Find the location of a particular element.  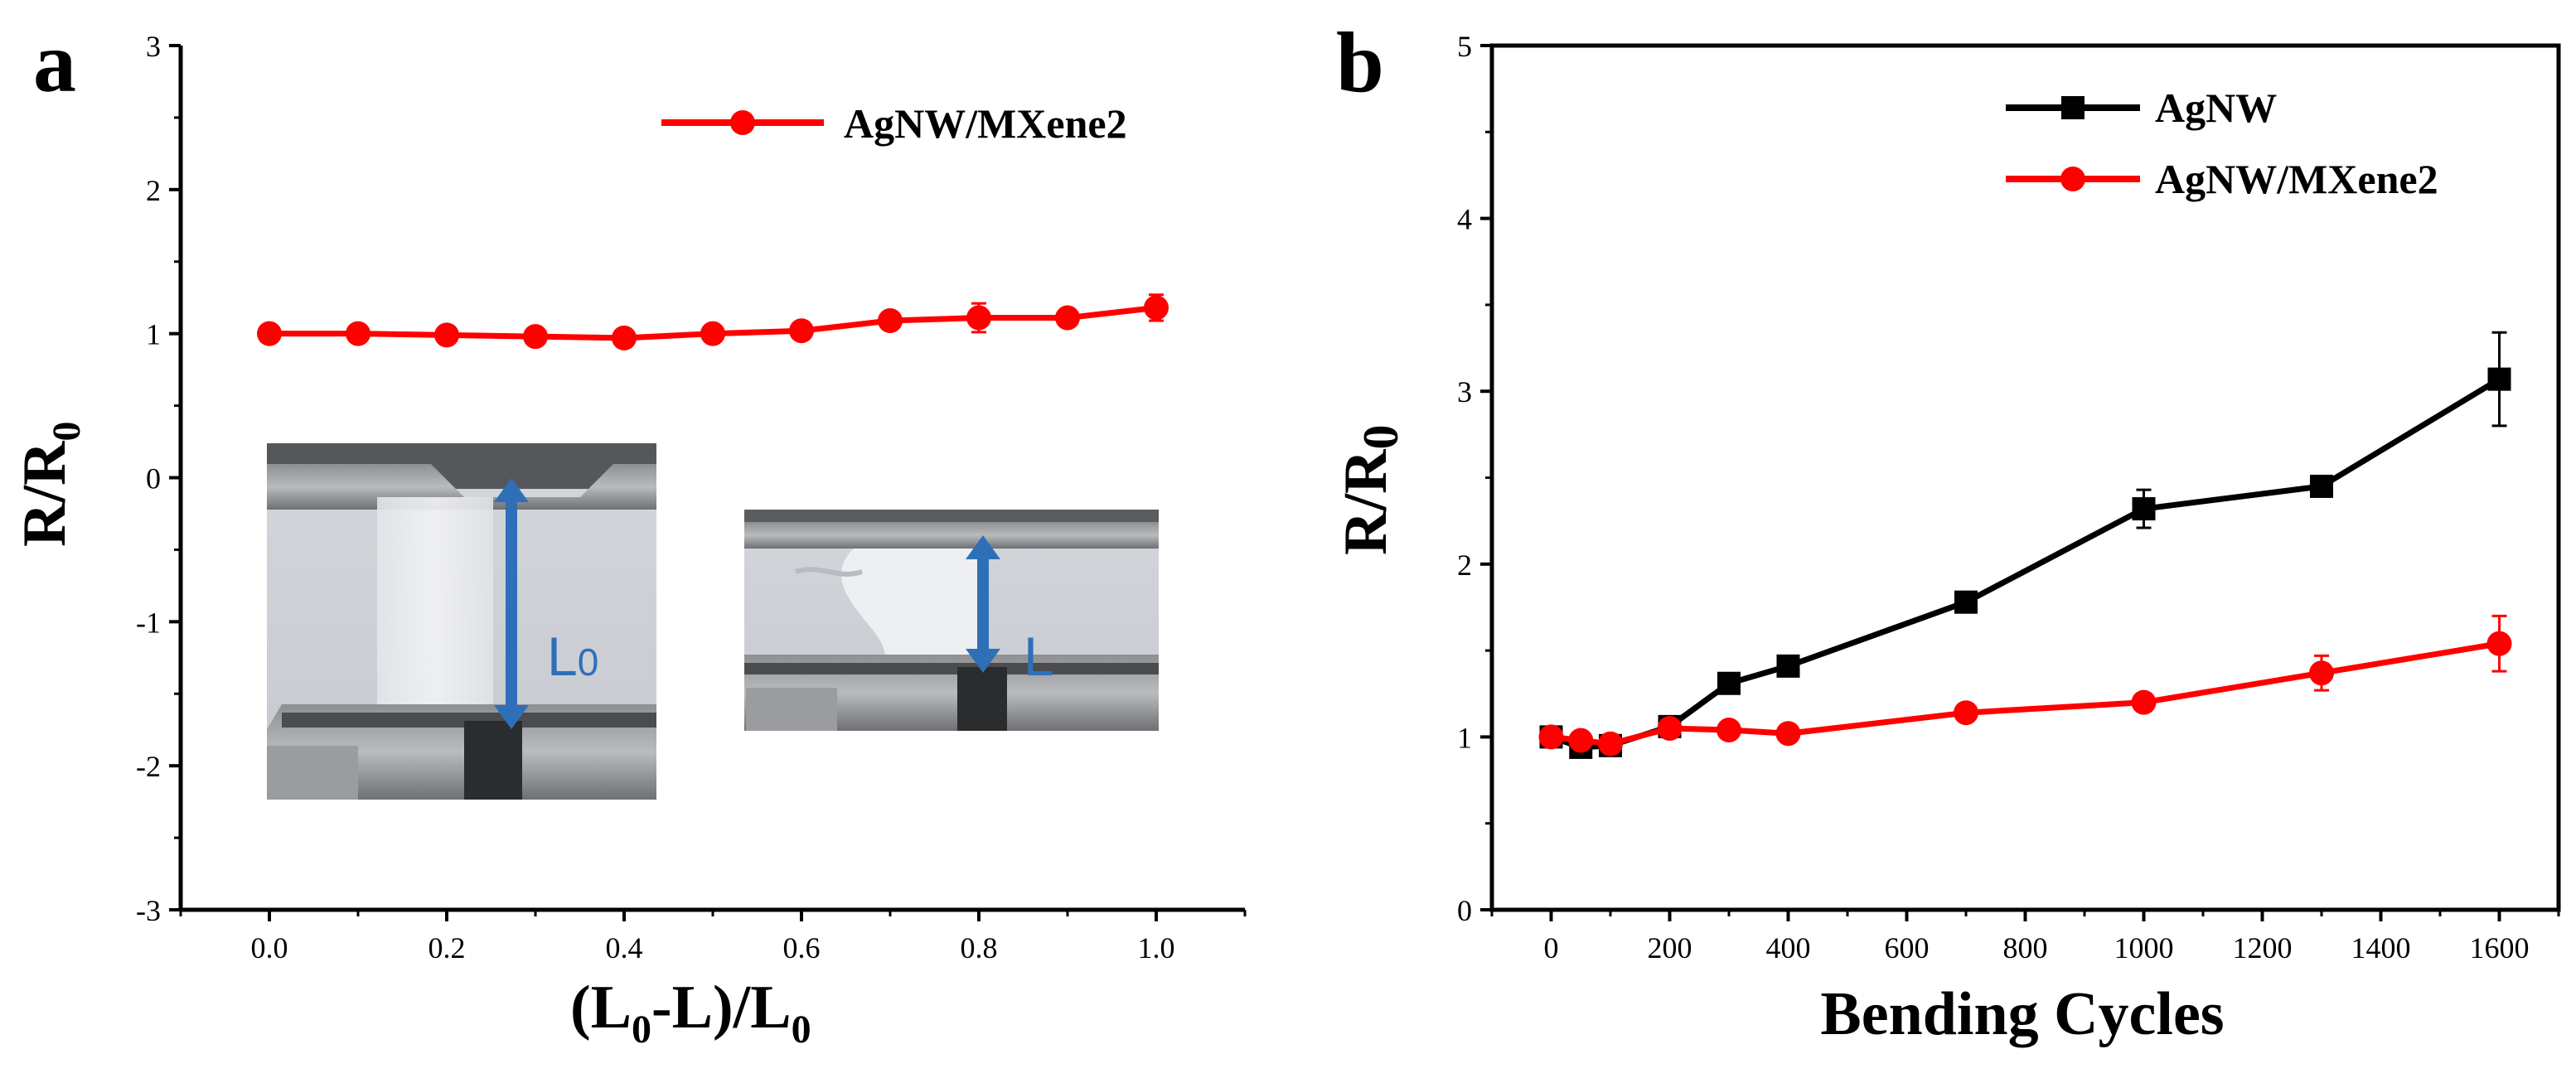

b-xtick-label-5: 1000 is located at coordinates (2144, 947).